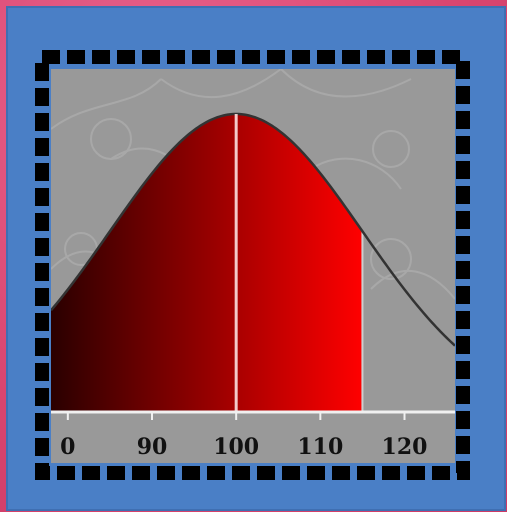 Image resolution: width=507 pixels, height=512 pixels. What do you see at coordinates (67, 447) in the screenshot?
I see `x-tick-label-80: 0` at bounding box center [67, 447].